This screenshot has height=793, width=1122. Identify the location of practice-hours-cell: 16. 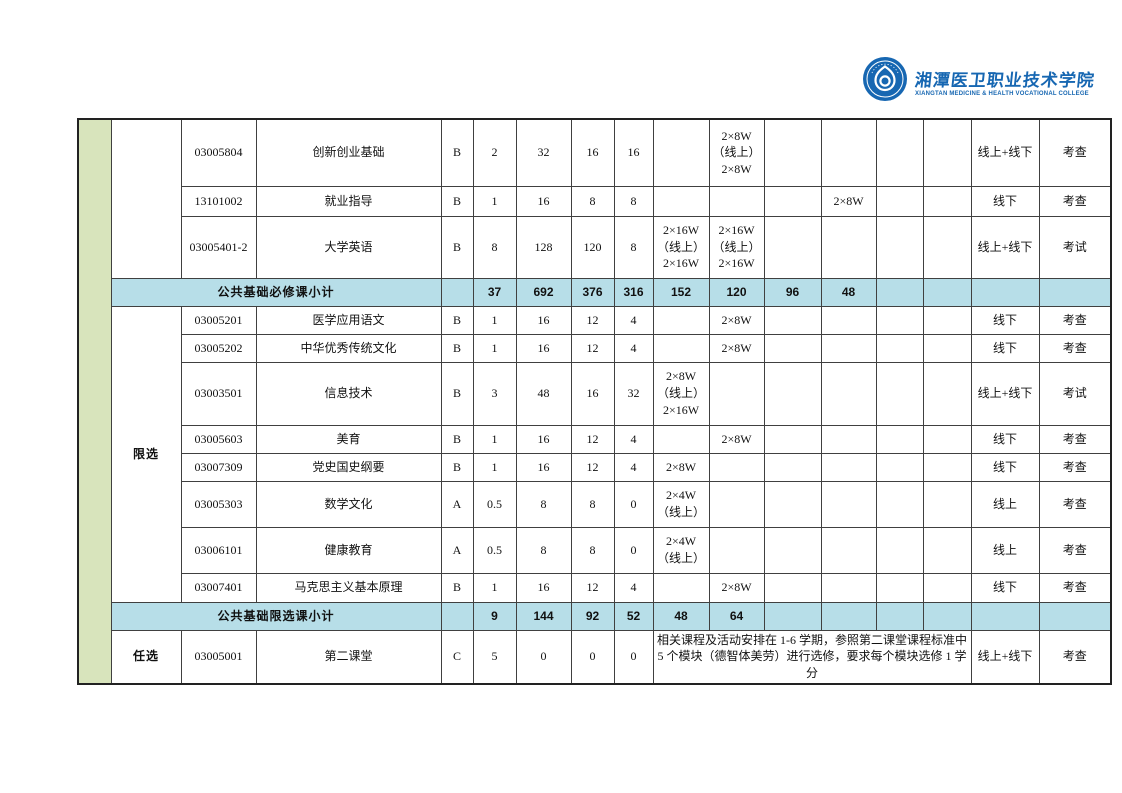
(633, 152).